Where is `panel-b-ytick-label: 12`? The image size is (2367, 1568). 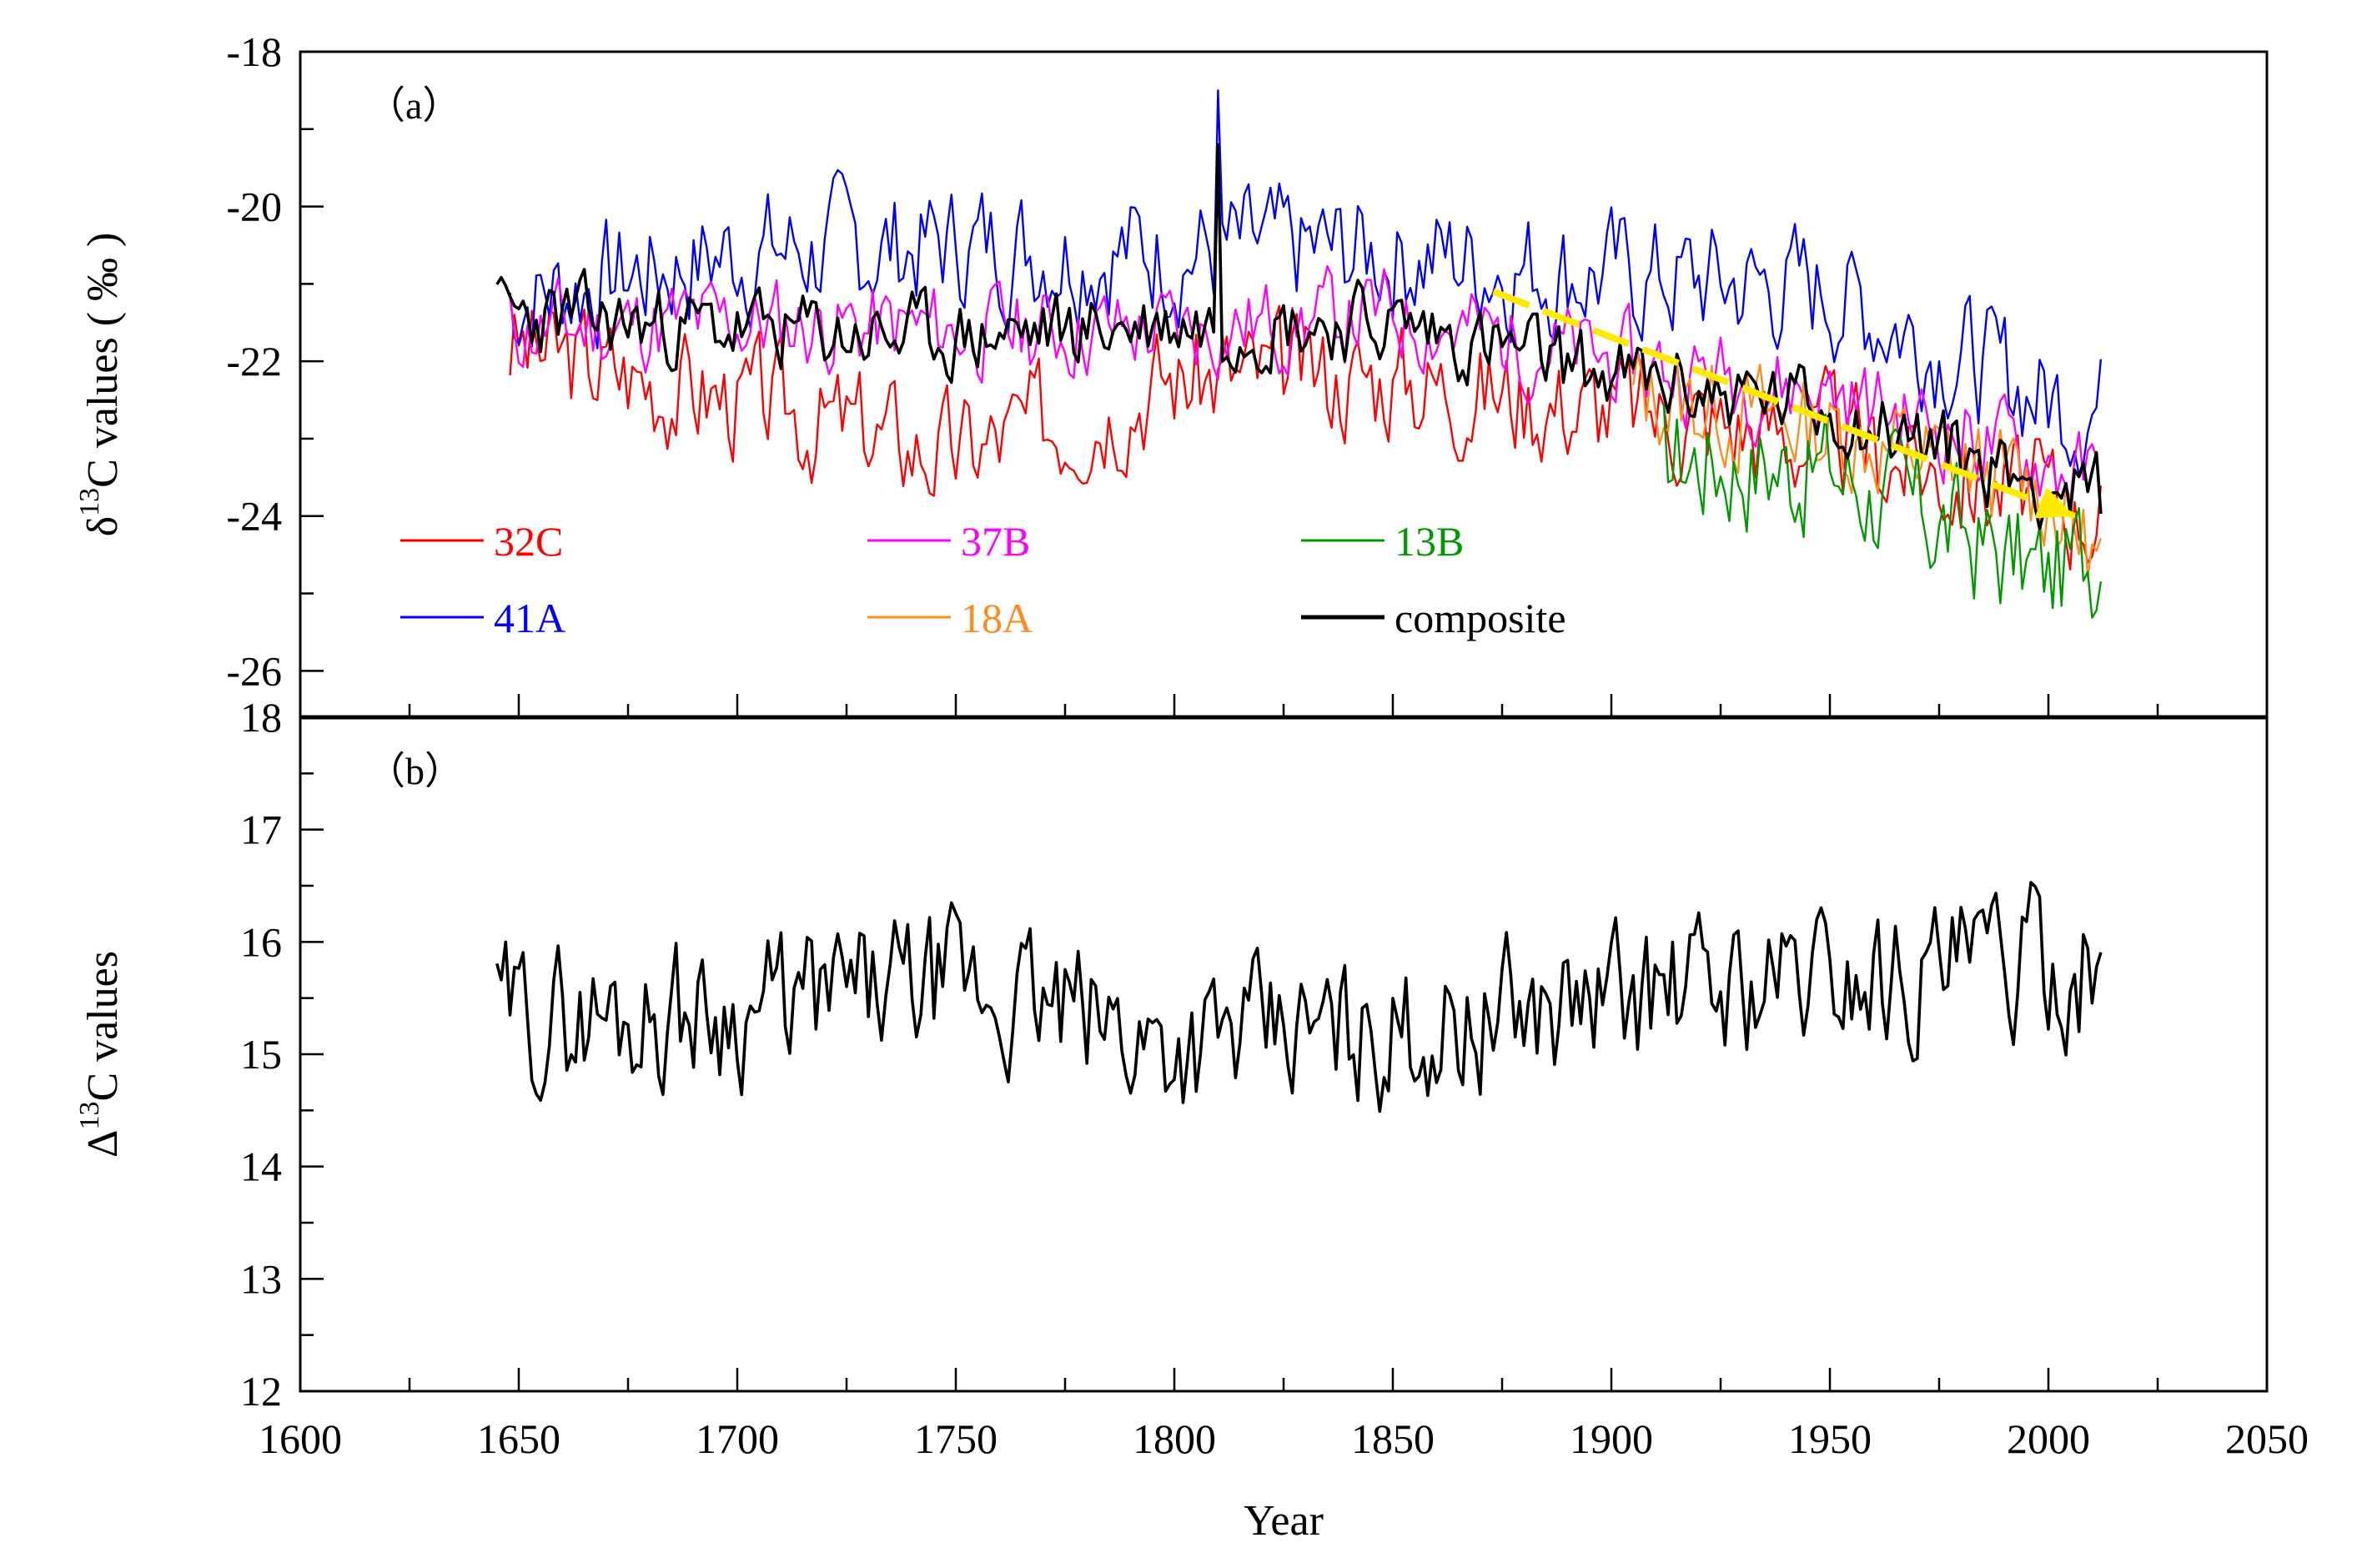
panel-b-ytick-label: 12 is located at coordinates (261, 1391).